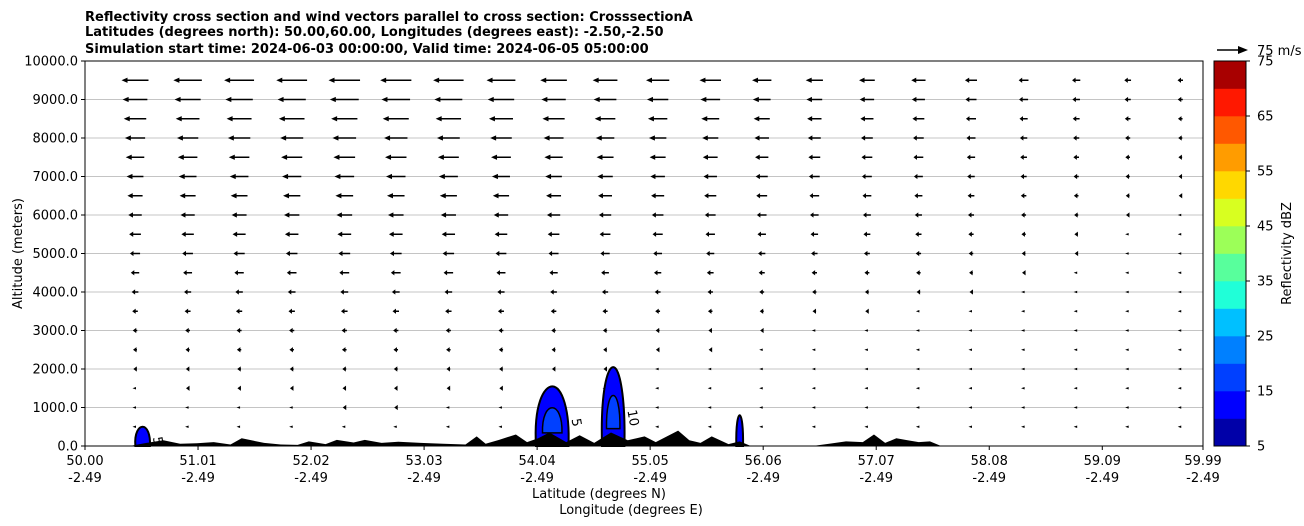 This screenshot has height=526, width=1304. Describe the element at coordinates (1265, 117) in the screenshot. I see `colorbar-tick-label: 65` at that location.